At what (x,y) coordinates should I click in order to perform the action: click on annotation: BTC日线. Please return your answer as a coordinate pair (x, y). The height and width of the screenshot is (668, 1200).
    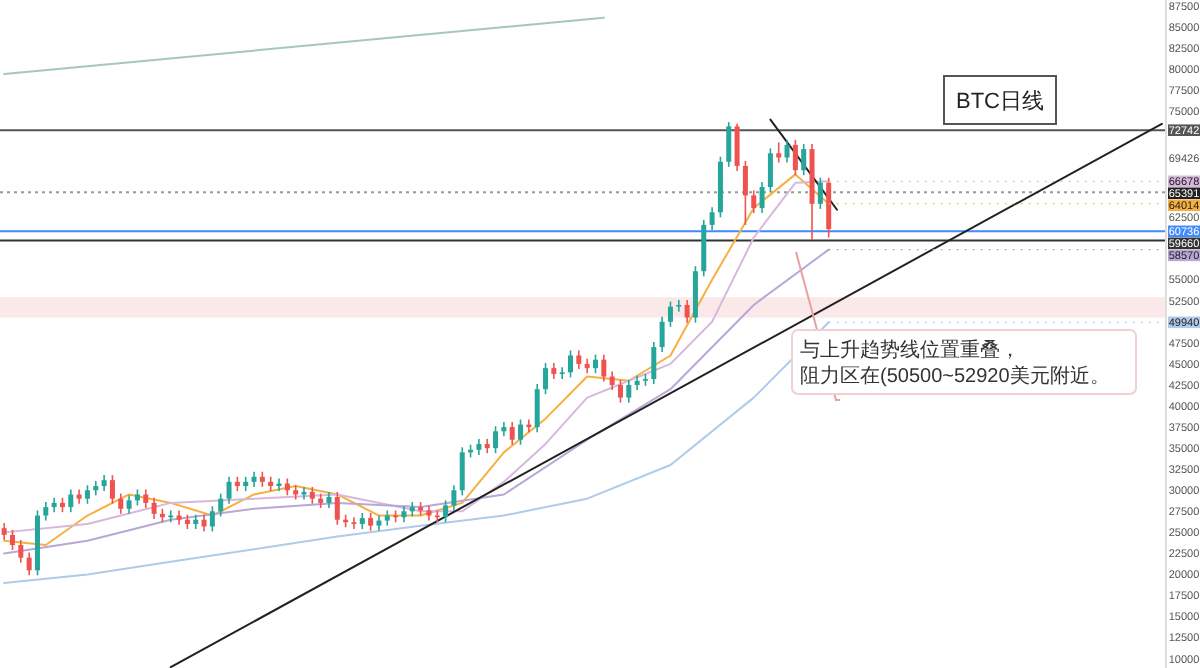
    Looking at the image, I should click on (1000, 101).